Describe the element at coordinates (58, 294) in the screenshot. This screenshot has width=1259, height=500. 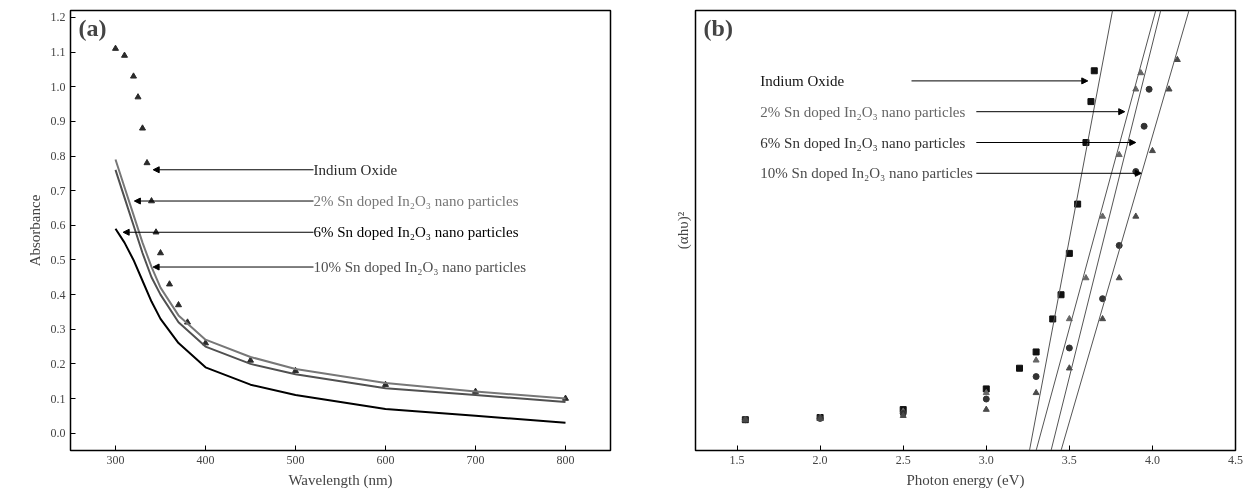
I see `y-tick-label: 0.4` at that location.